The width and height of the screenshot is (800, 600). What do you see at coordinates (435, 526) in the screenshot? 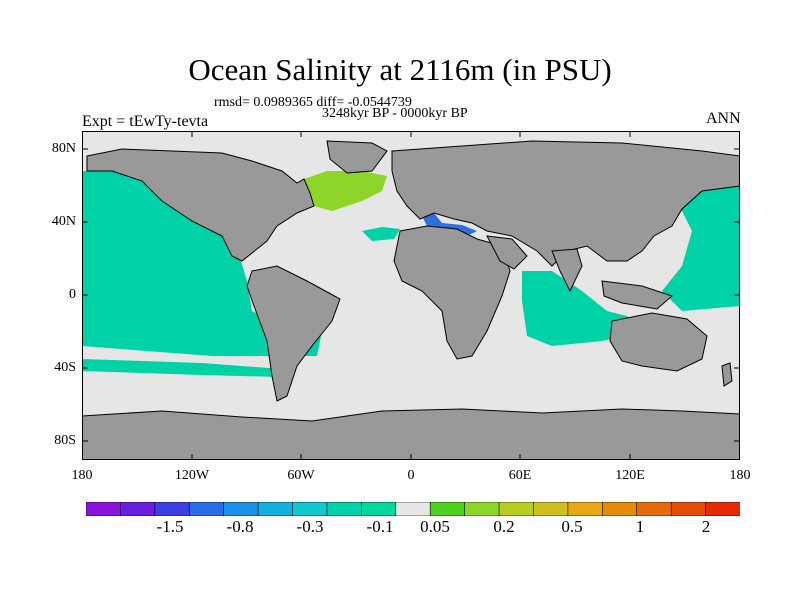
I see `colorbar-label: 0.05` at bounding box center [435, 526].